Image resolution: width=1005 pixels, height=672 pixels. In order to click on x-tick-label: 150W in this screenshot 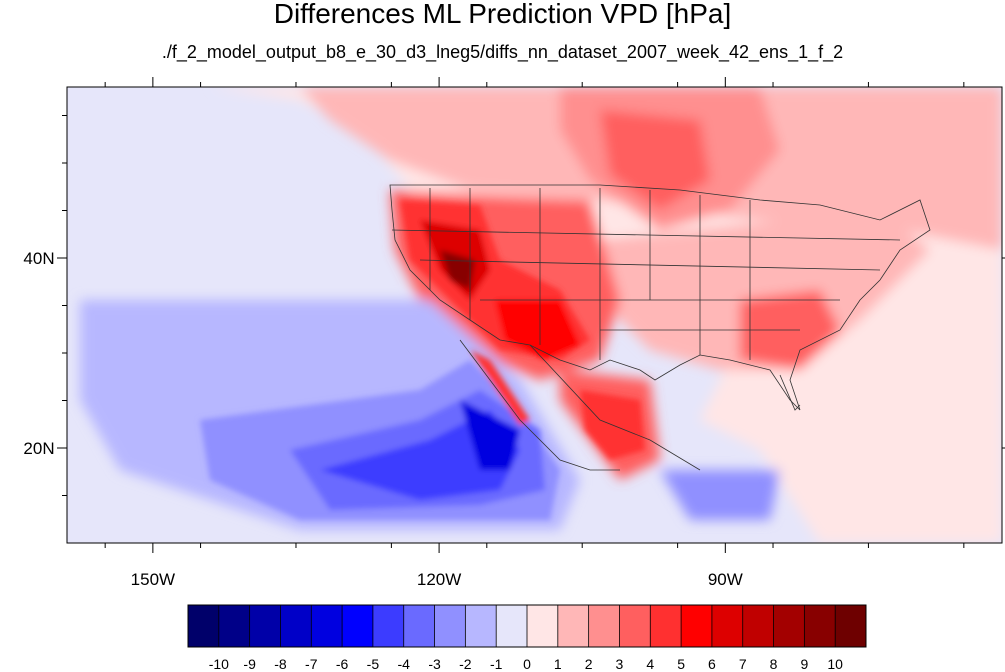, I will do `click(153, 579)`.